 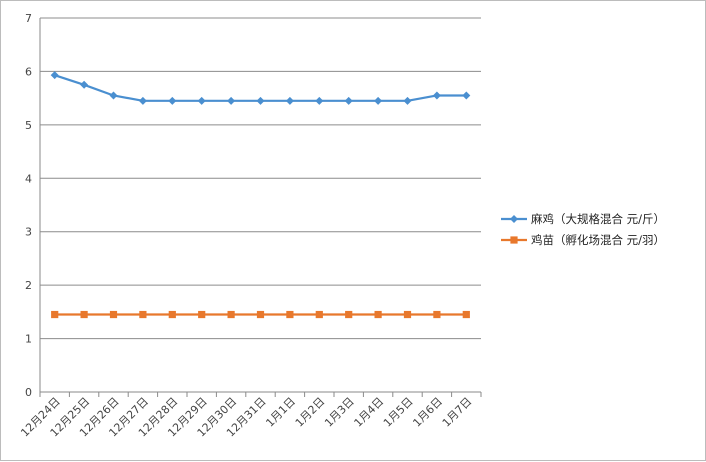 I want to click on x-tick-label: 1月4日, so click(x=369, y=412).